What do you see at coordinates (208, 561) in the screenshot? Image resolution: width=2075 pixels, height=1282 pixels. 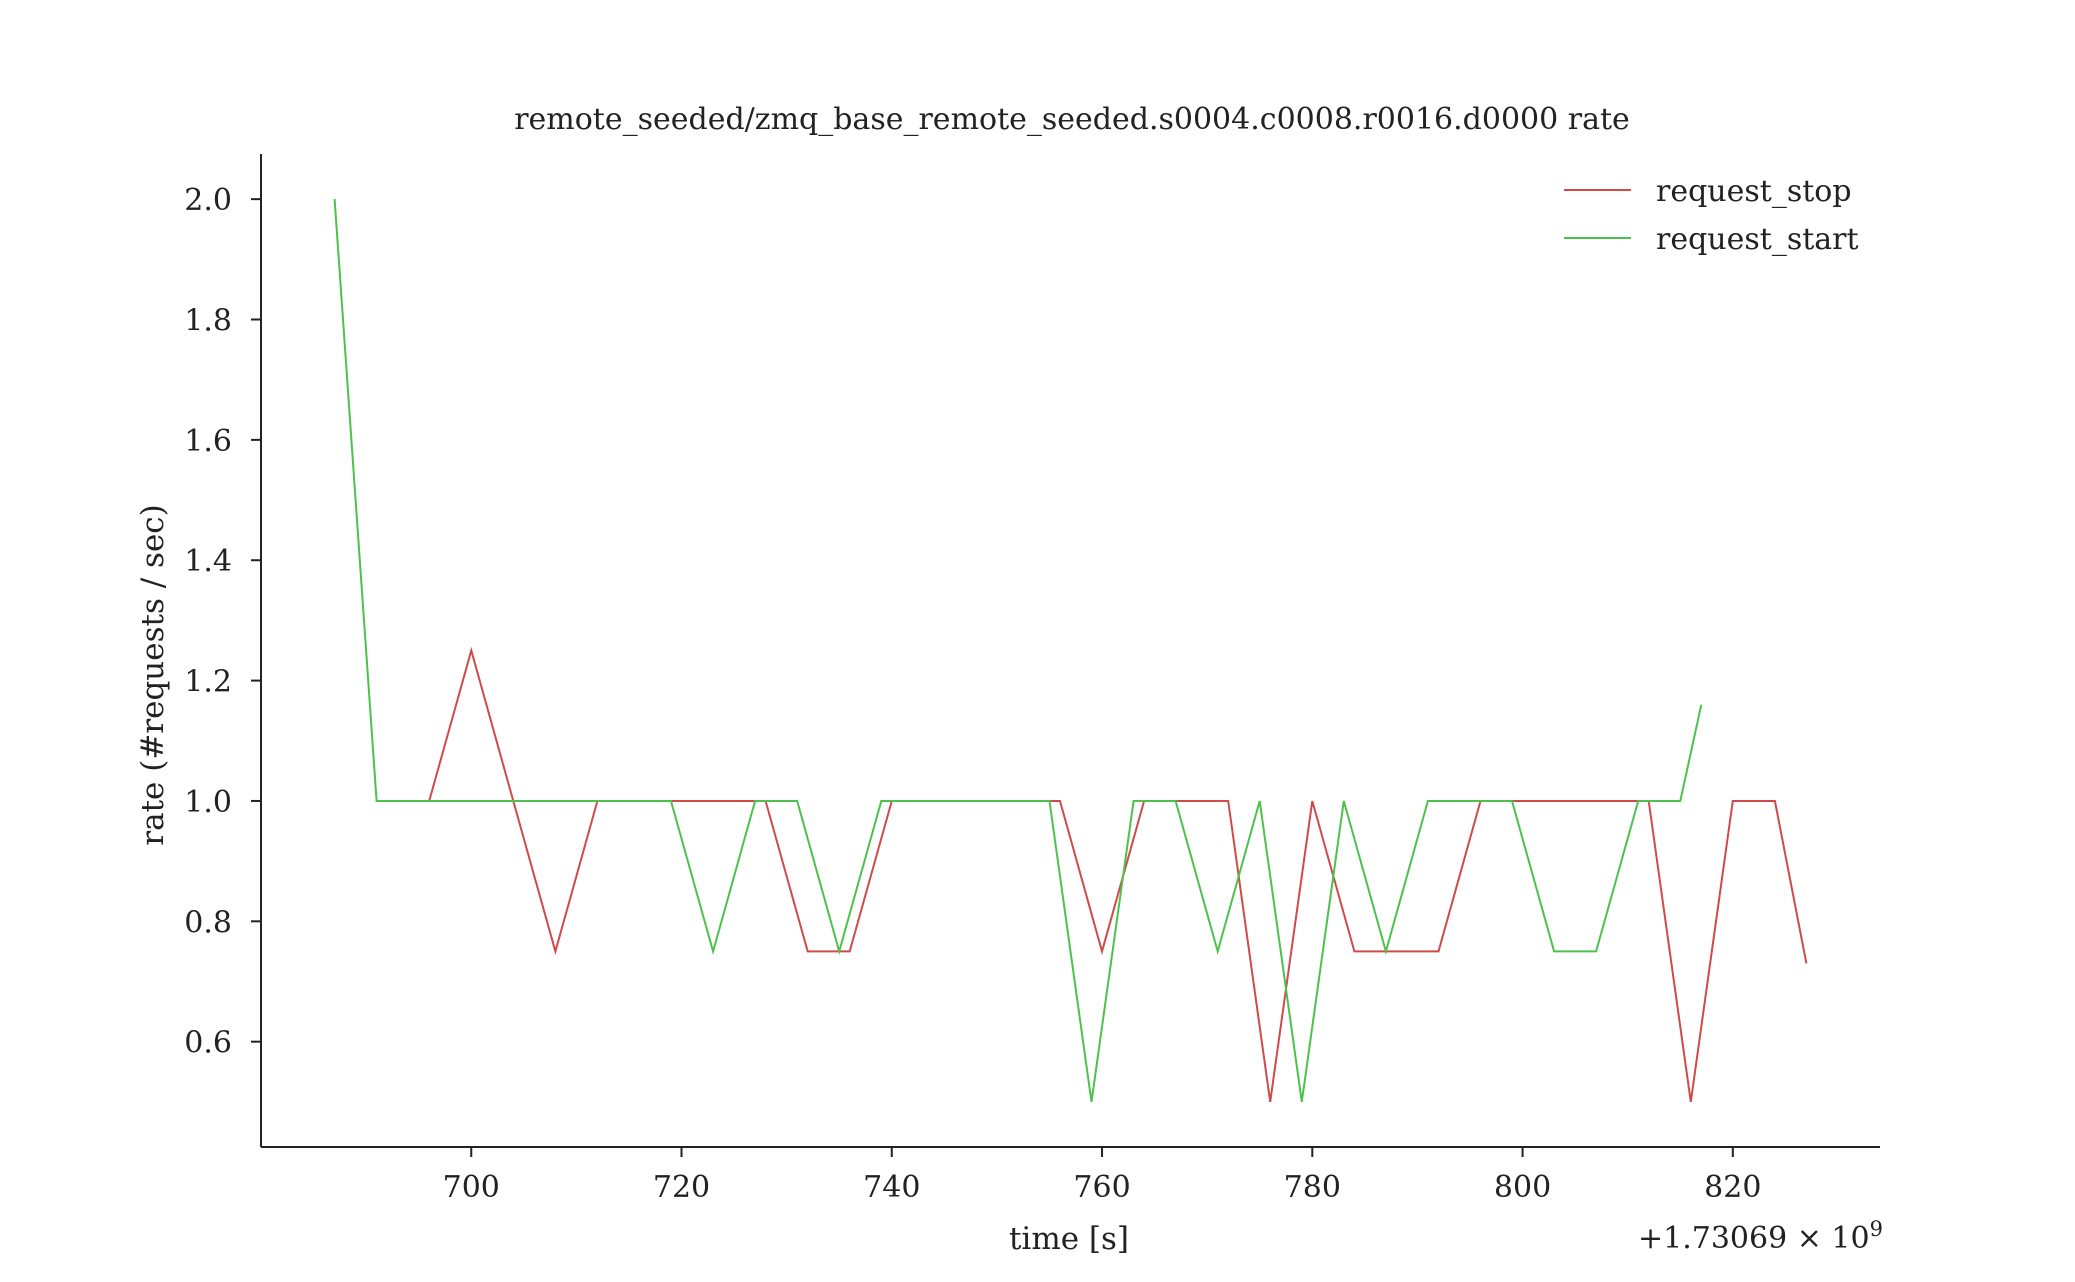 I see `y-tick-label: 1.4` at bounding box center [208, 561].